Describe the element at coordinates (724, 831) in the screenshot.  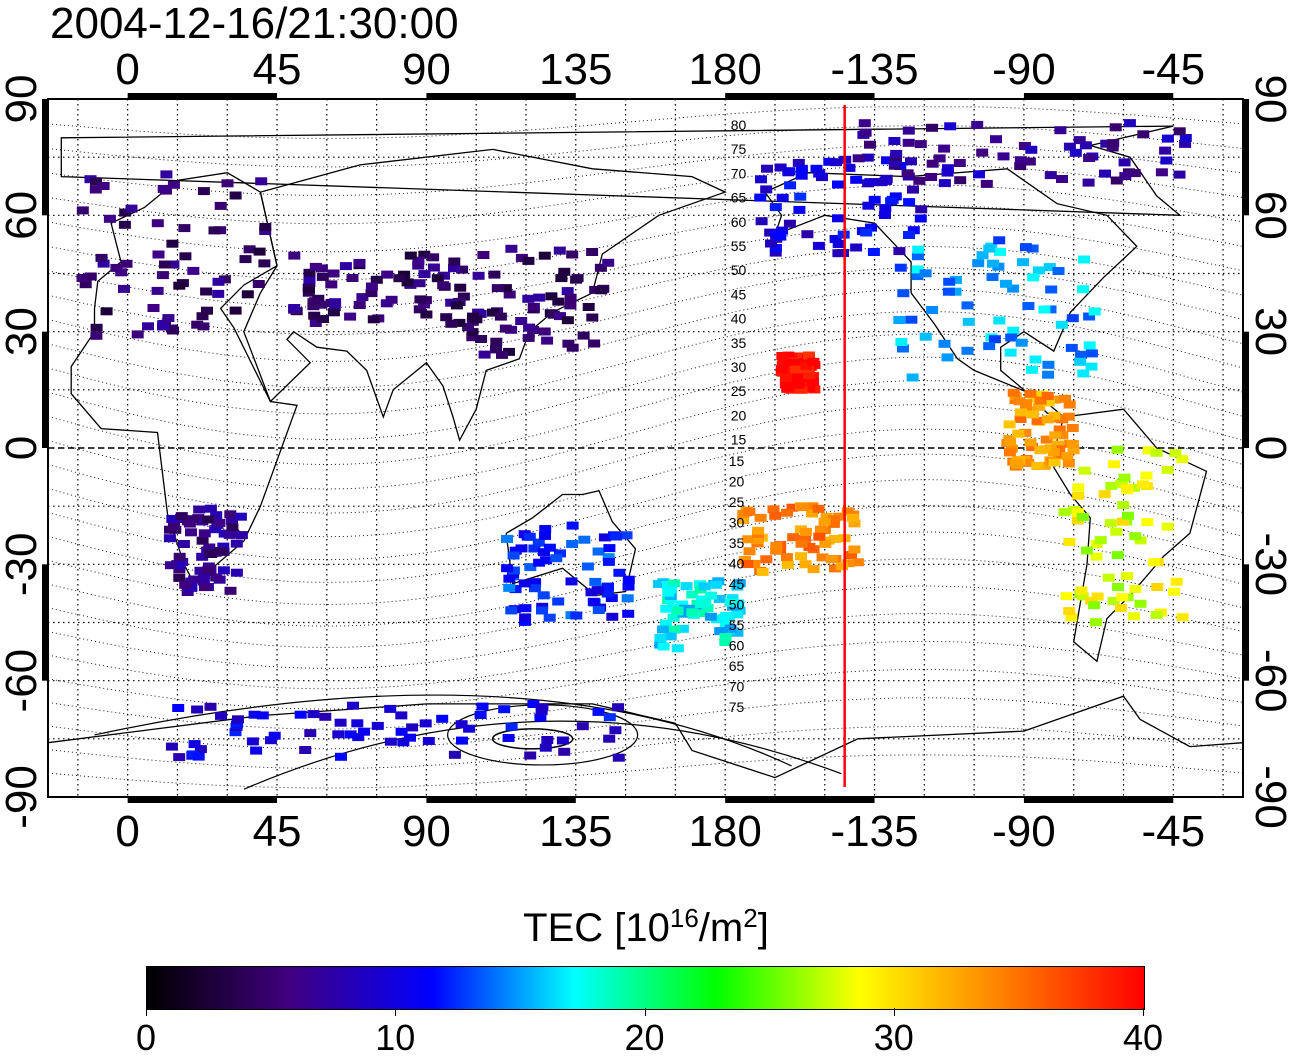
I see `longitude-tick-label-bottom: 180` at that location.